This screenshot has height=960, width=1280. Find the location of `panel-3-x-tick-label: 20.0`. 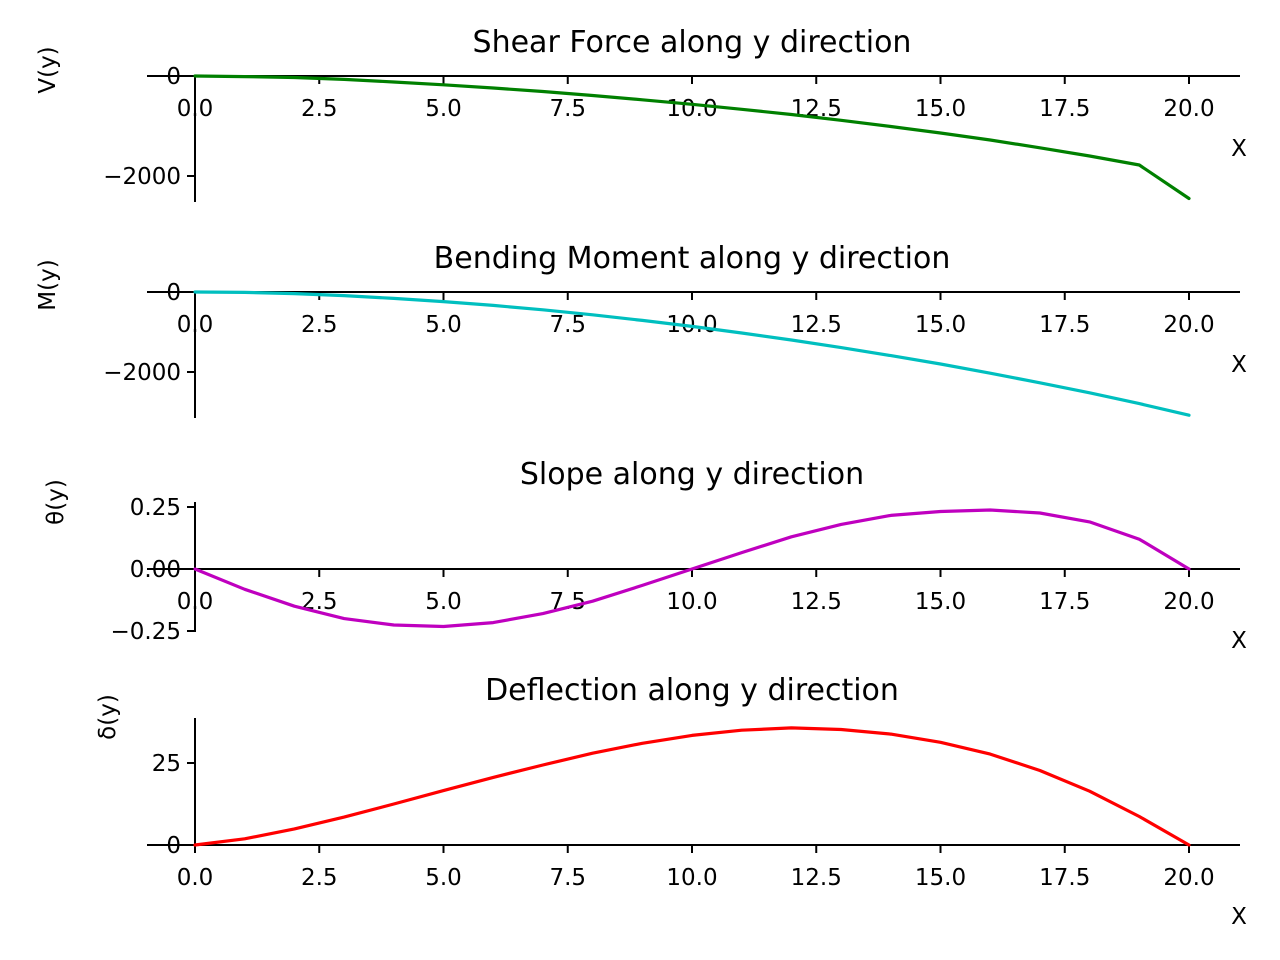

panel-3-x-tick-label: 20.0 is located at coordinates (1188, 602).